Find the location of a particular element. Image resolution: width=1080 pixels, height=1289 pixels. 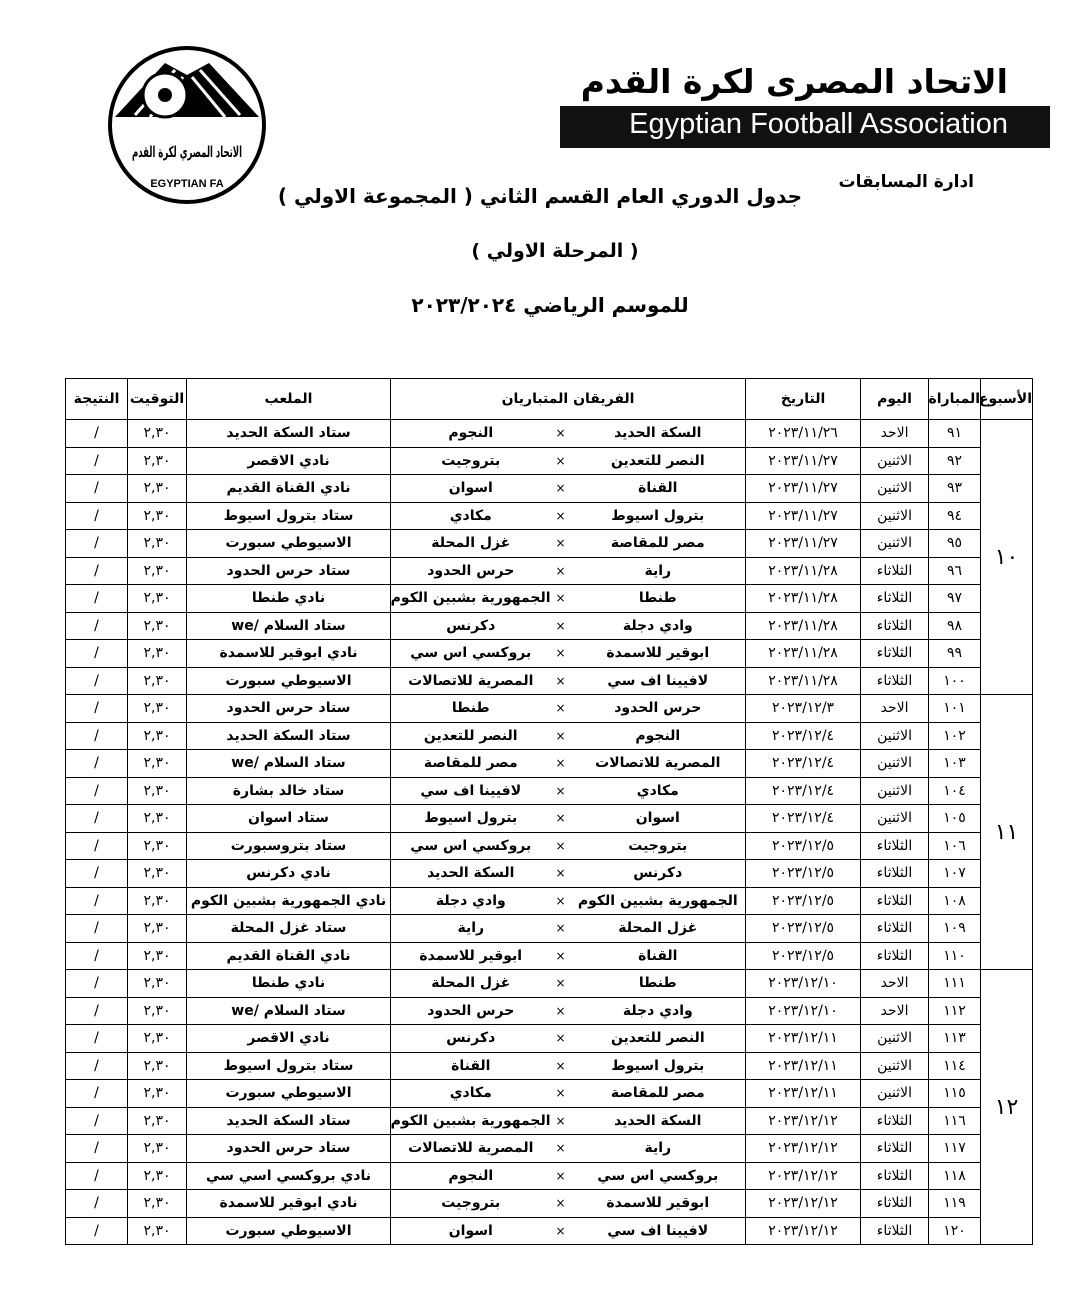

match-no: ٩٩ is located at coordinates (955, 653).